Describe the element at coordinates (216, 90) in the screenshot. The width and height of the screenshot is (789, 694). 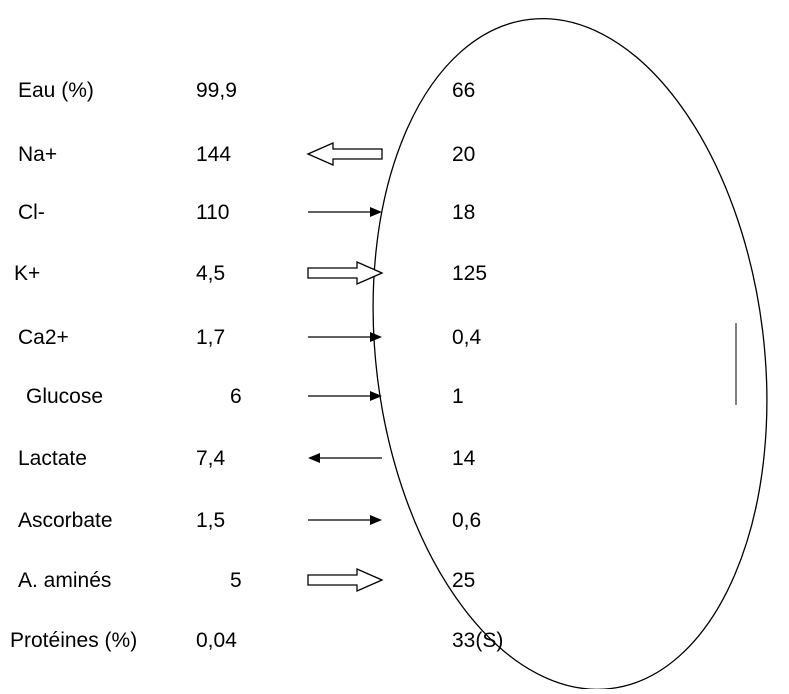
I see `outside-value: 99,9` at that location.